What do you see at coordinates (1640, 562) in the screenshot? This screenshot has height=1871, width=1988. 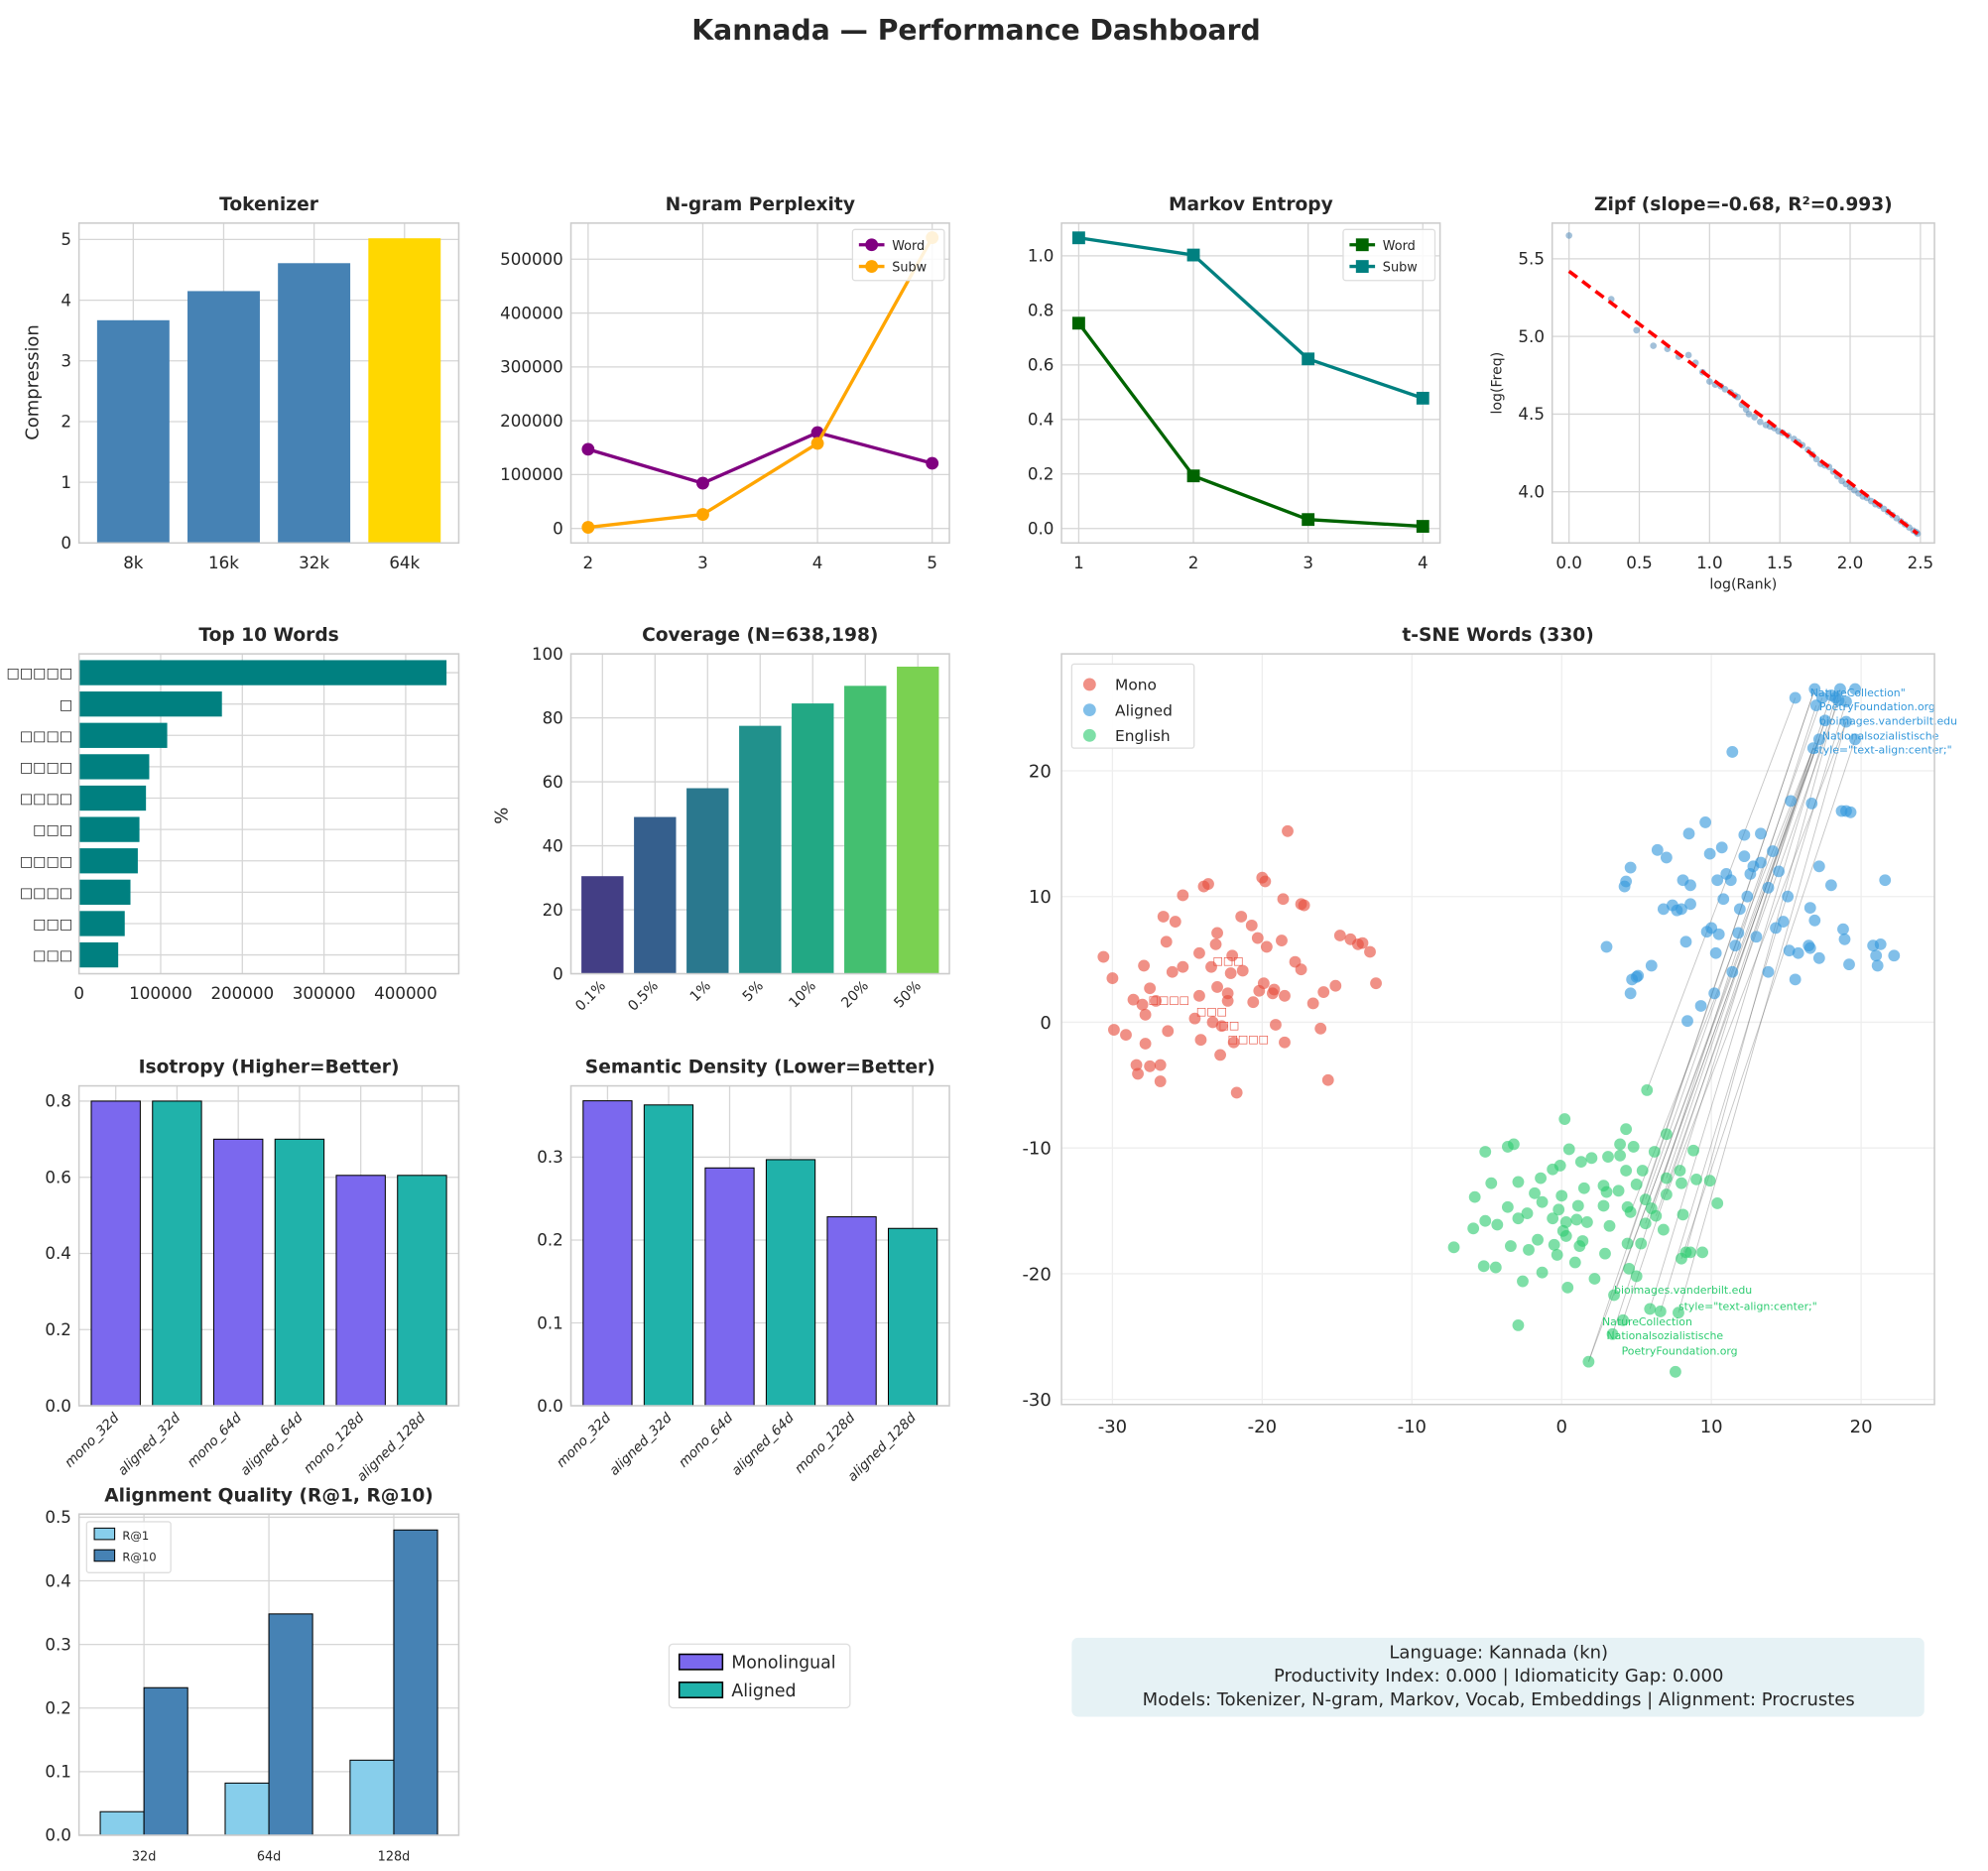 I see `x-tick-label: 0.5` at bounding box center [1640, 562].